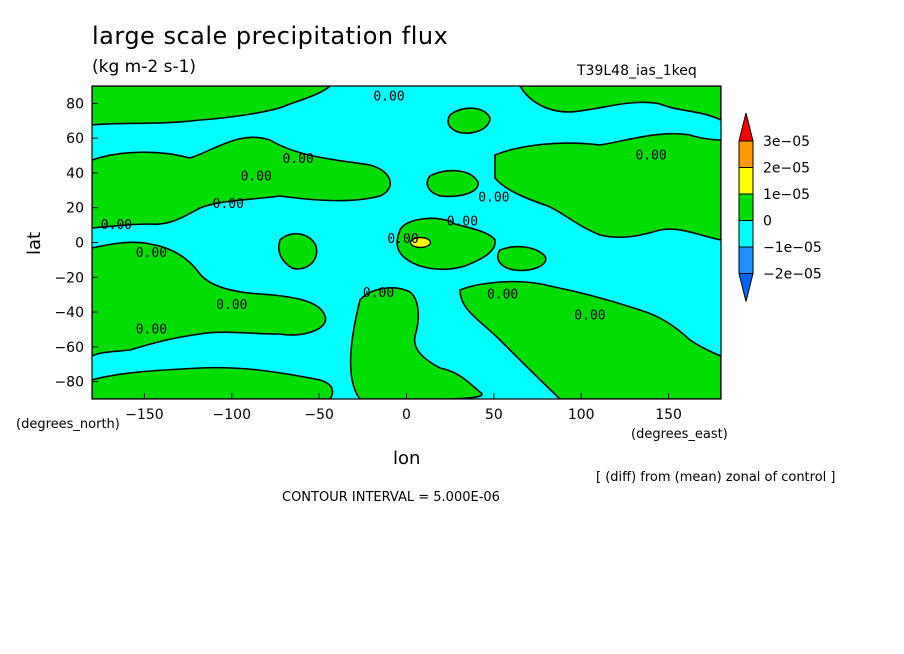 Image resolution: width=904 pixels, height=654 pixels. What do you see at coordinates (69, 278) in the screenshot?
I see `y-tick-label: −20` at bounding box center [69, 278].